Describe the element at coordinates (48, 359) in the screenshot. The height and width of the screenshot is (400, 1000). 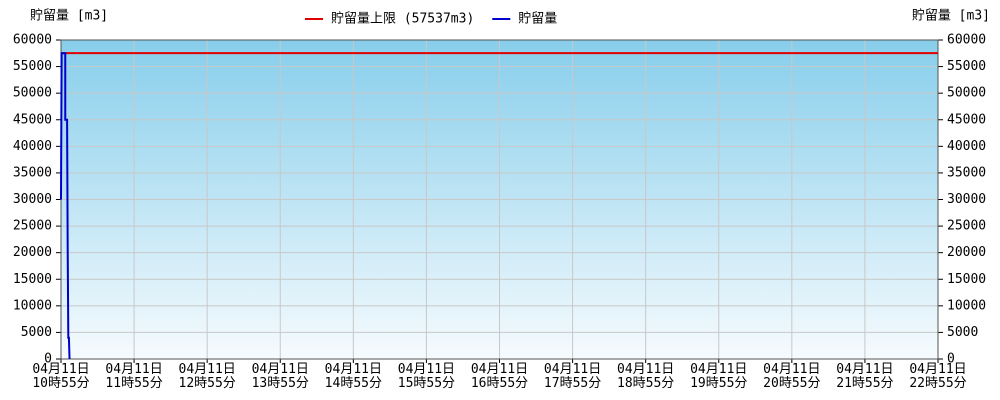
I see `y-tick-label: 0` at that location.